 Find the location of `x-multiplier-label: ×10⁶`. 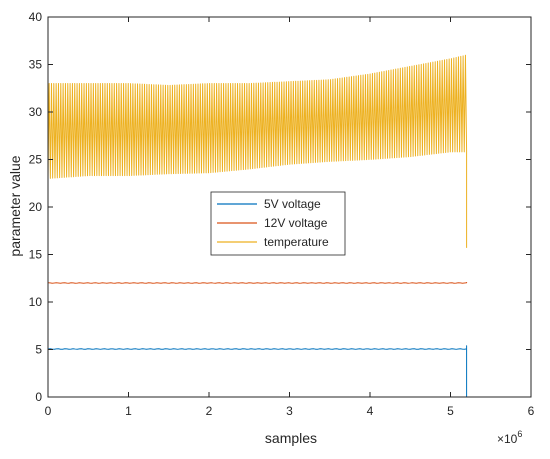

x-multiplier-label: ×10⁶ is located at coordinates (509, 437).